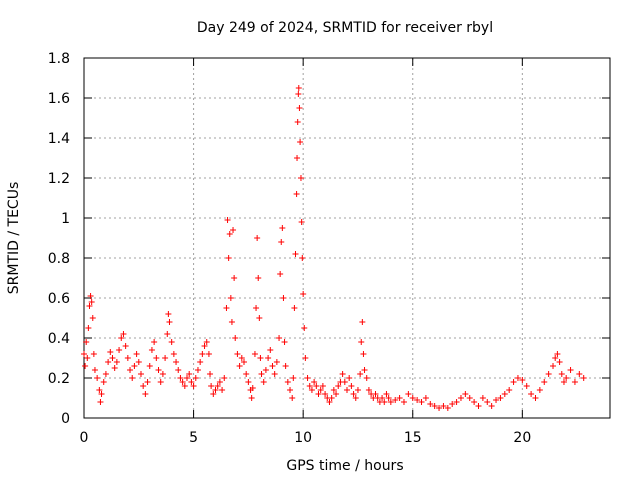 This screenshot has height=480, width=640. I want to click on y-axis-label: SRMTID / TECUs, so click(14, 238).